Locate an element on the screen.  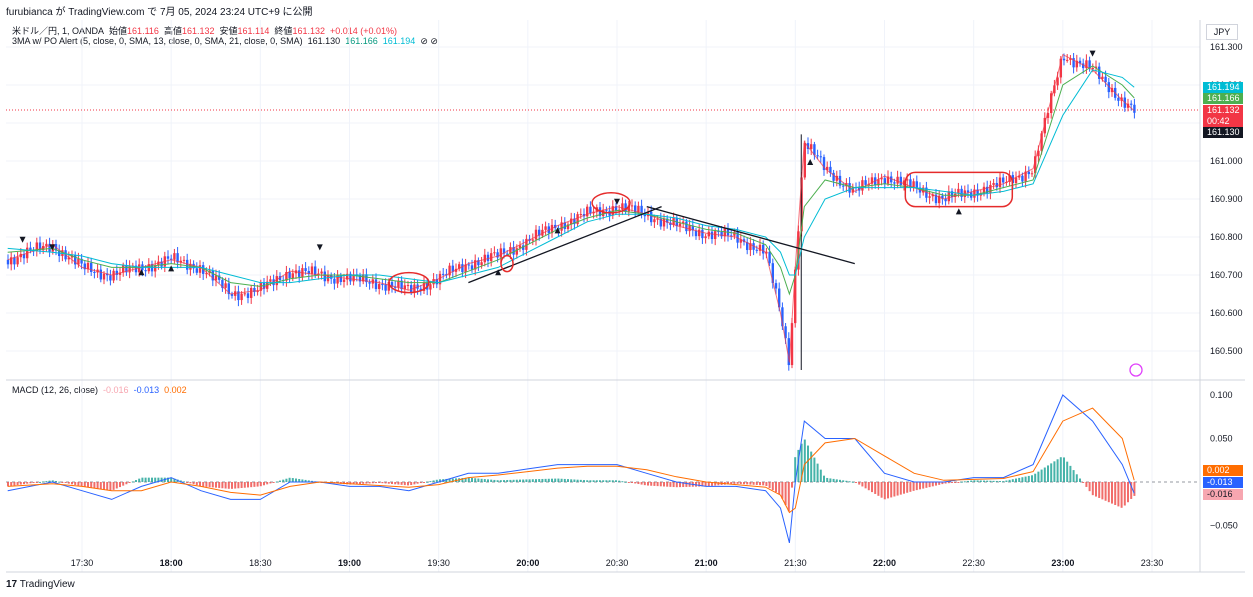
hide-icon: ⊘ is located at coordinates (424, 41).